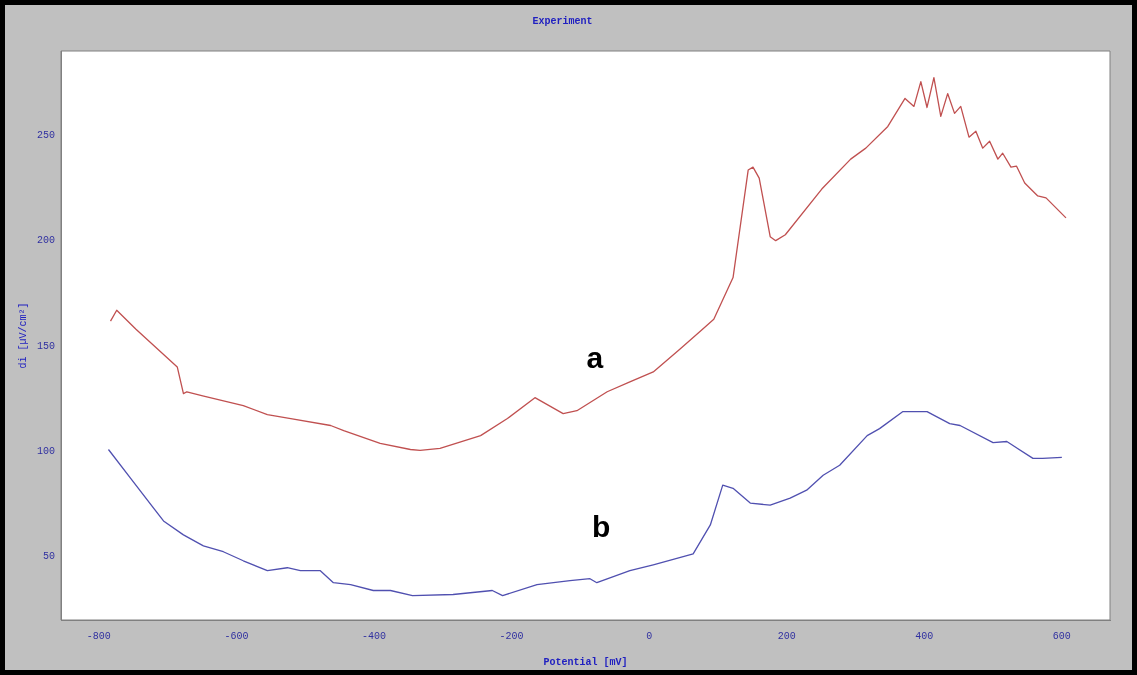  What do you see at coordinates (601, 526) in the screenshot?
I see `annotation: b` at bounding box center [601, 526].